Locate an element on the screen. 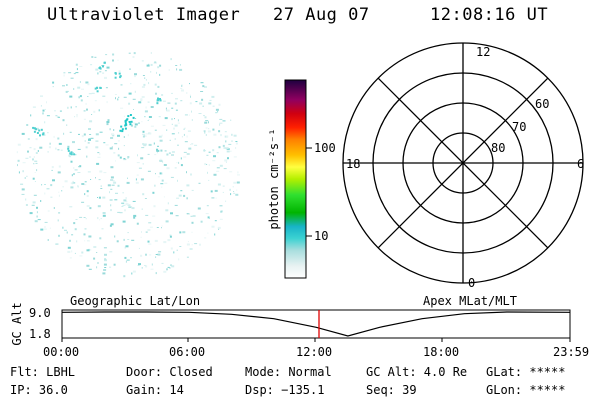 Image resolution: width=600 pixels, height=400 pixels. colorbar is located at coordinates (295, 179).